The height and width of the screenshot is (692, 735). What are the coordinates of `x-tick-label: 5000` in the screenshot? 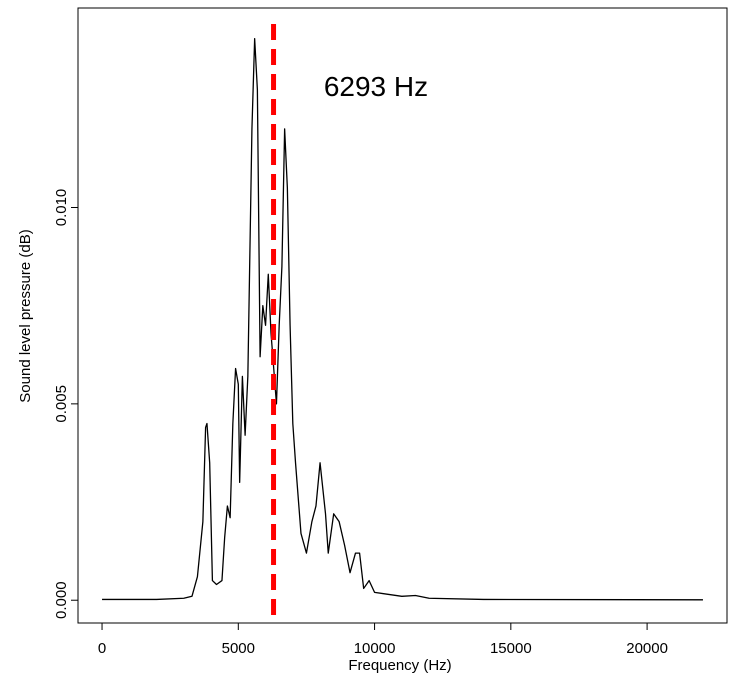 It's located at (238, 648).